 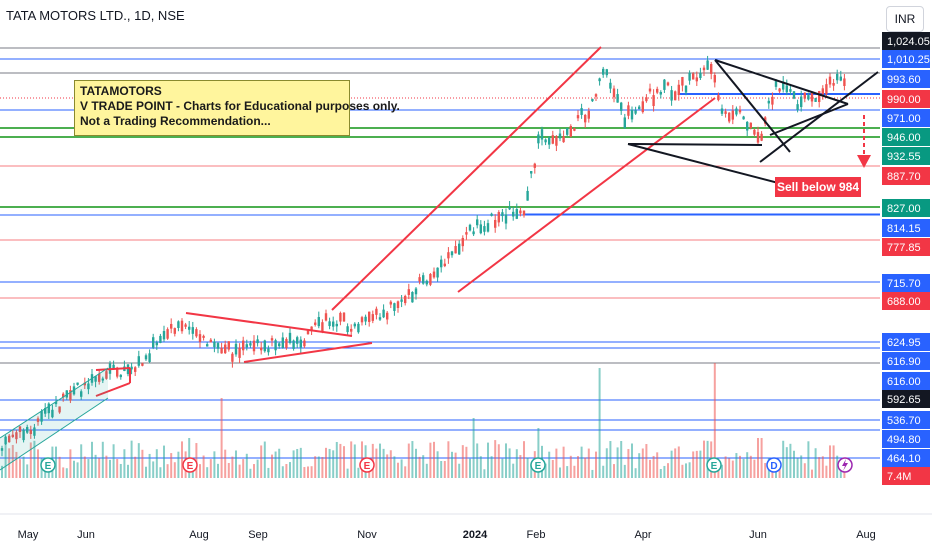 I want to click on price-tag-label: 814.15, so click(x=904, y=229).